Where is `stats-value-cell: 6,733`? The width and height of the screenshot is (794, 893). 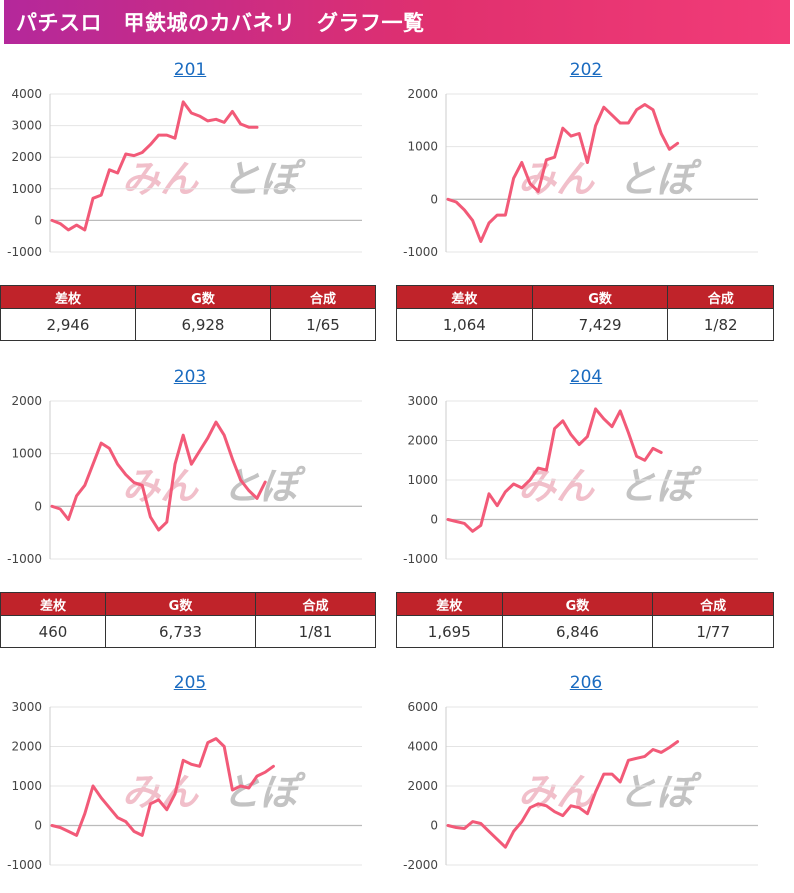 stats-value-cell: 6,733 is located at coordinates (180, 631).